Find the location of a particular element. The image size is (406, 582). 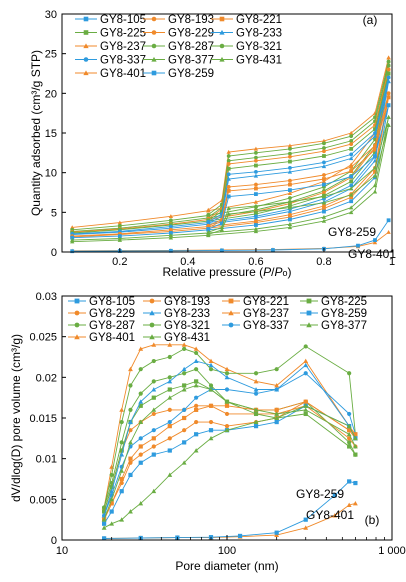

legend-item-b-gy8-225: GY8-225 is located at coordinates (333, 302).